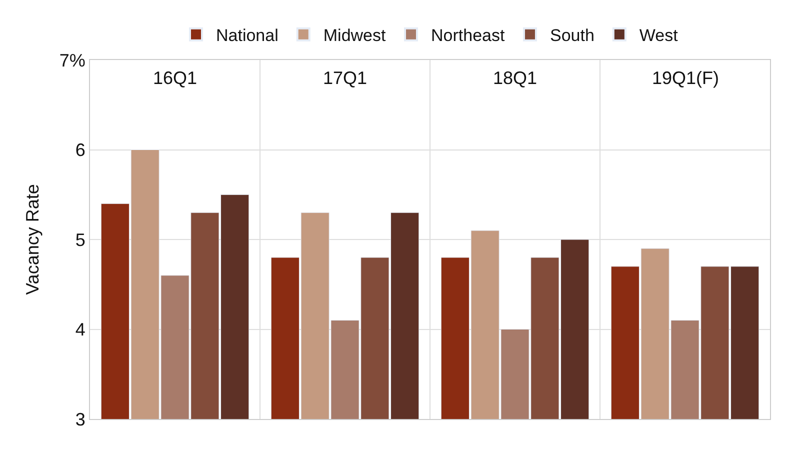 This screenshot has width=800, height=459. Describe the element at coordinates (175, 78) in the screenshot. I see `x-tick-label: 16Q1` at that location.